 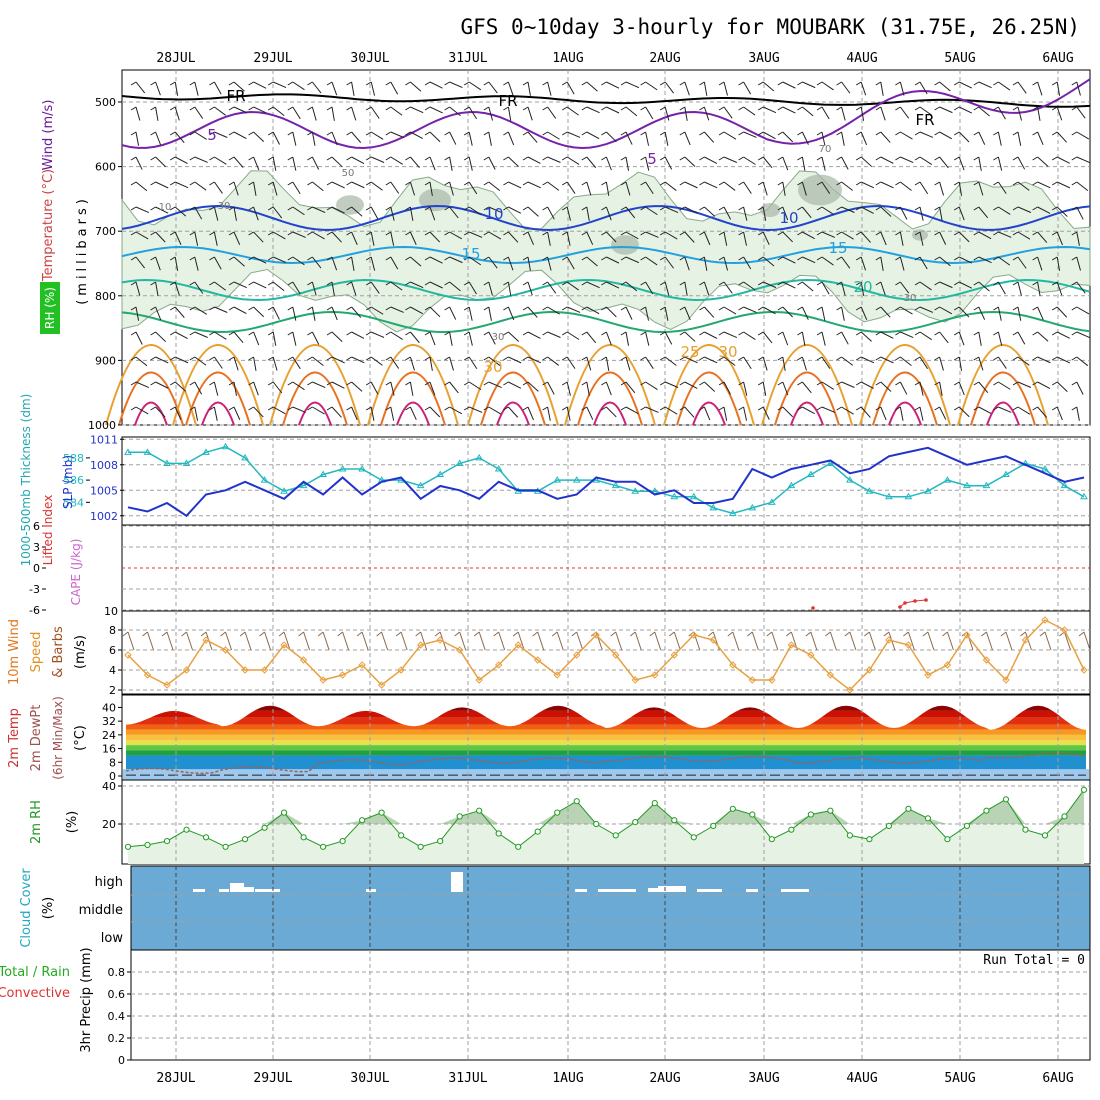 I want to click on wind-speed-line, so click(x=606, y=655).